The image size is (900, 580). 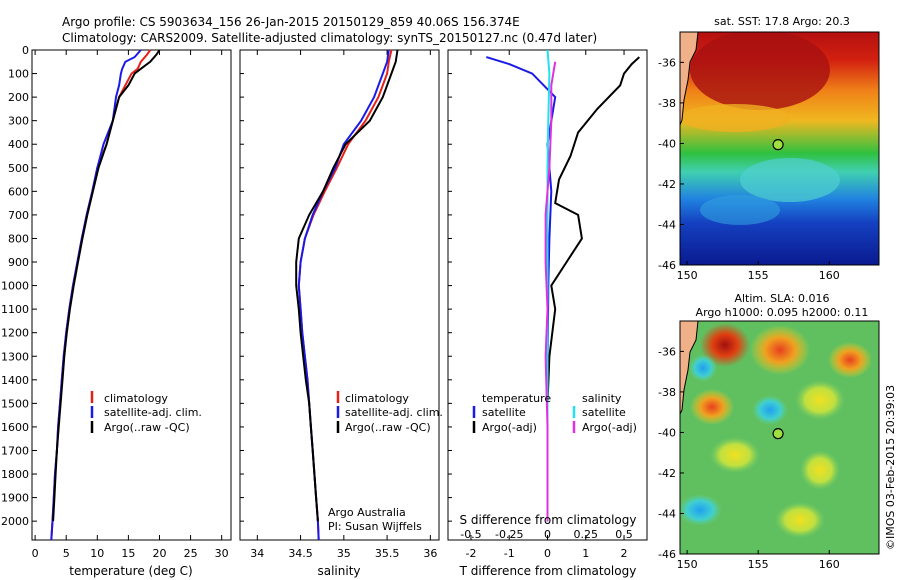 What do you see at coordinates (128, 553) in the screenshot?
I see `x-tick-label: 15` at bounding box center [128, 553].